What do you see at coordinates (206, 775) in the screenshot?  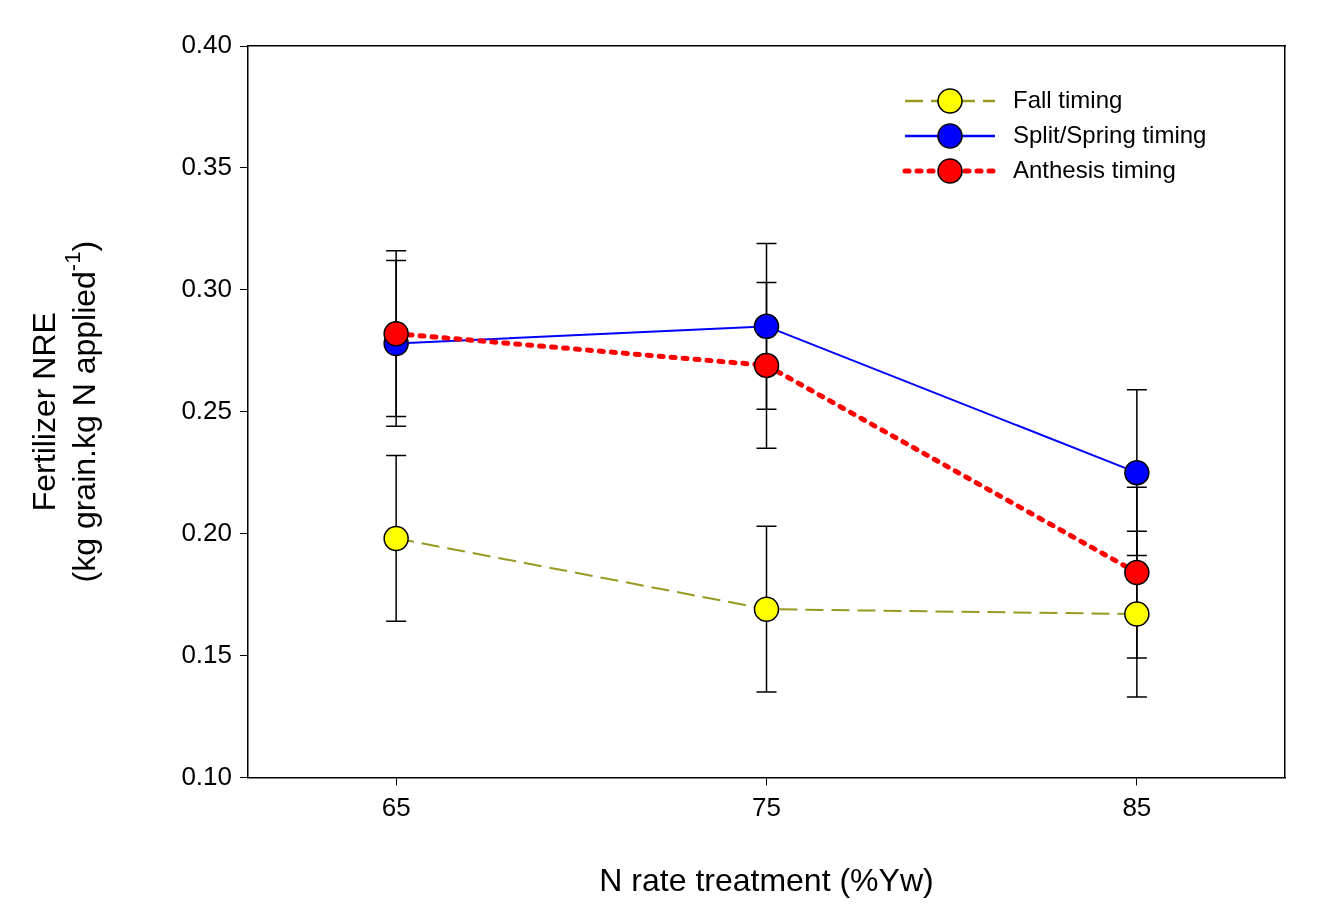 I see `y-tick-label: 0.10` at bounding box center [206, 775].